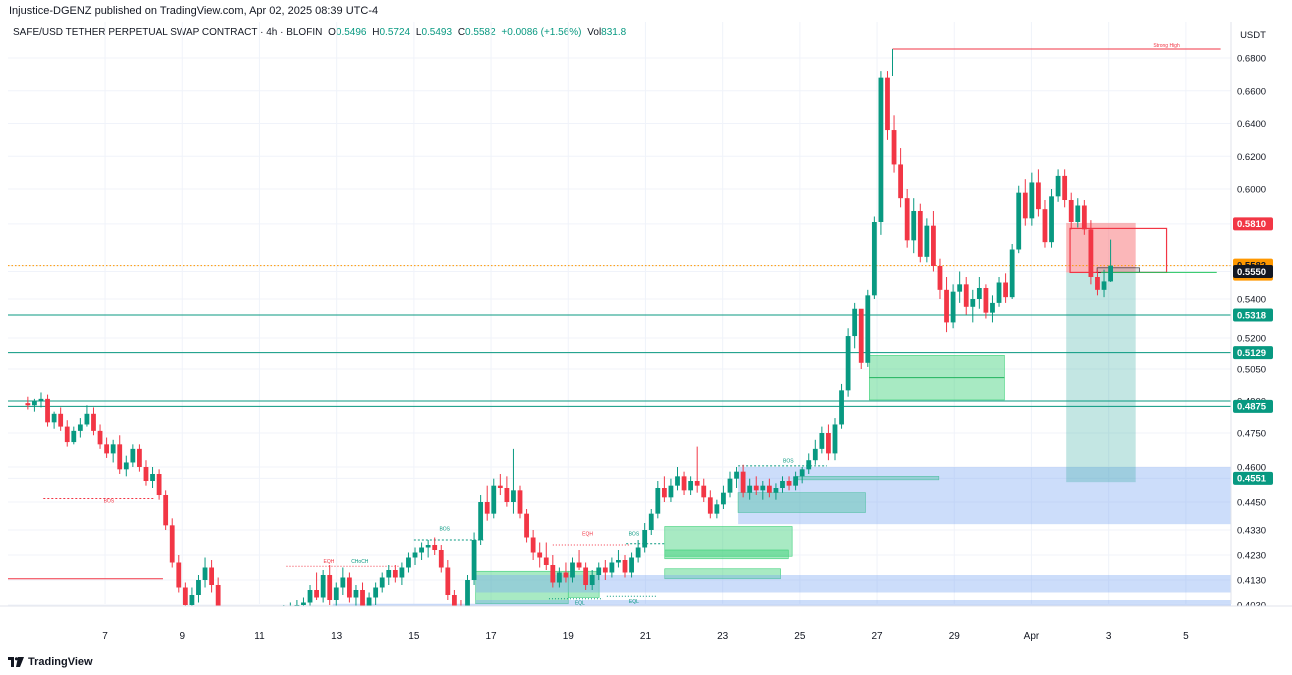 This screenshot has width=1292, height=675. I want to click on x-tick-2: 11, so click(259, 636).